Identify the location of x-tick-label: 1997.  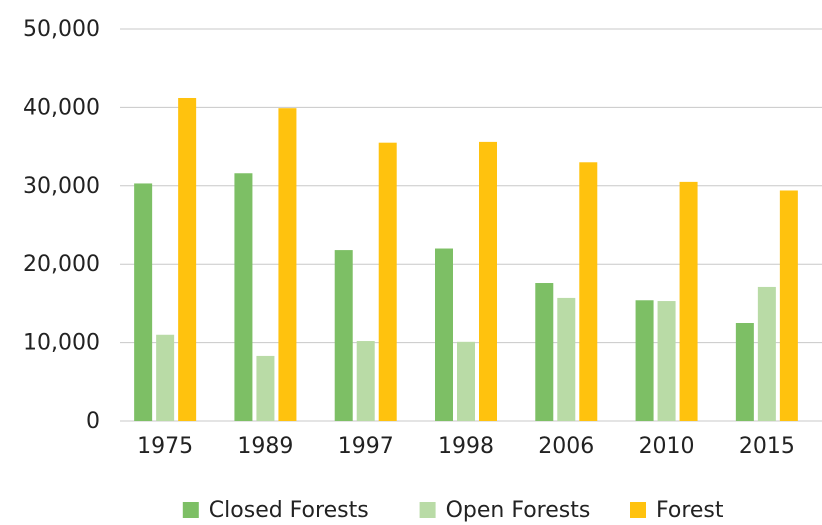
(366, 446).